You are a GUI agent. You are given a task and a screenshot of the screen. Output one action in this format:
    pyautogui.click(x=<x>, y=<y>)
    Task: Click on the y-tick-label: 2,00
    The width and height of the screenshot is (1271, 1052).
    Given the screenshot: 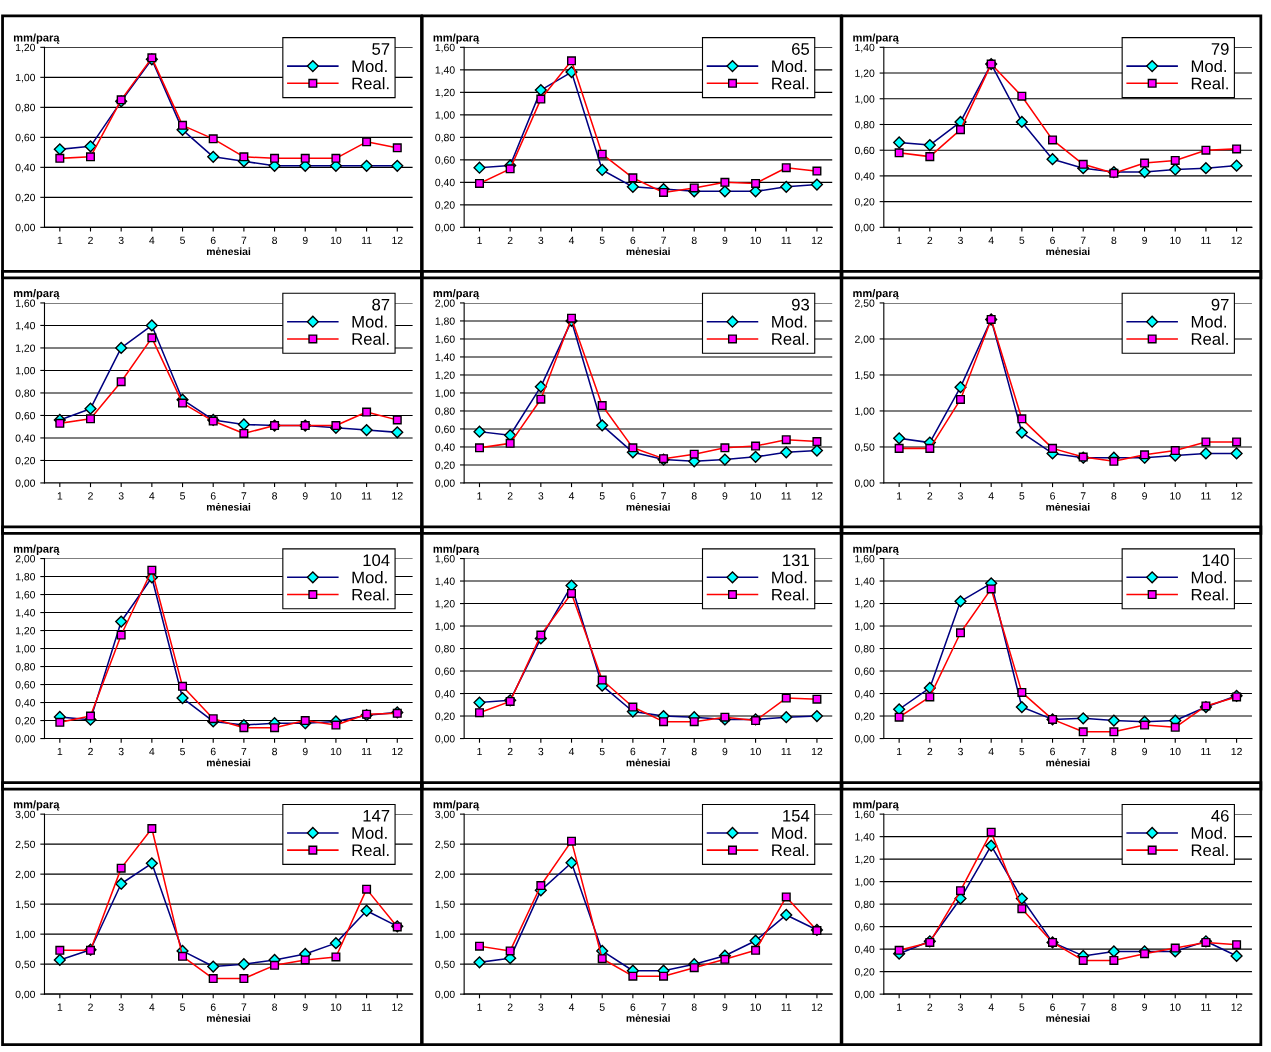 What is the action you would take?
    pyautogui.click(x=445, y=304)
    